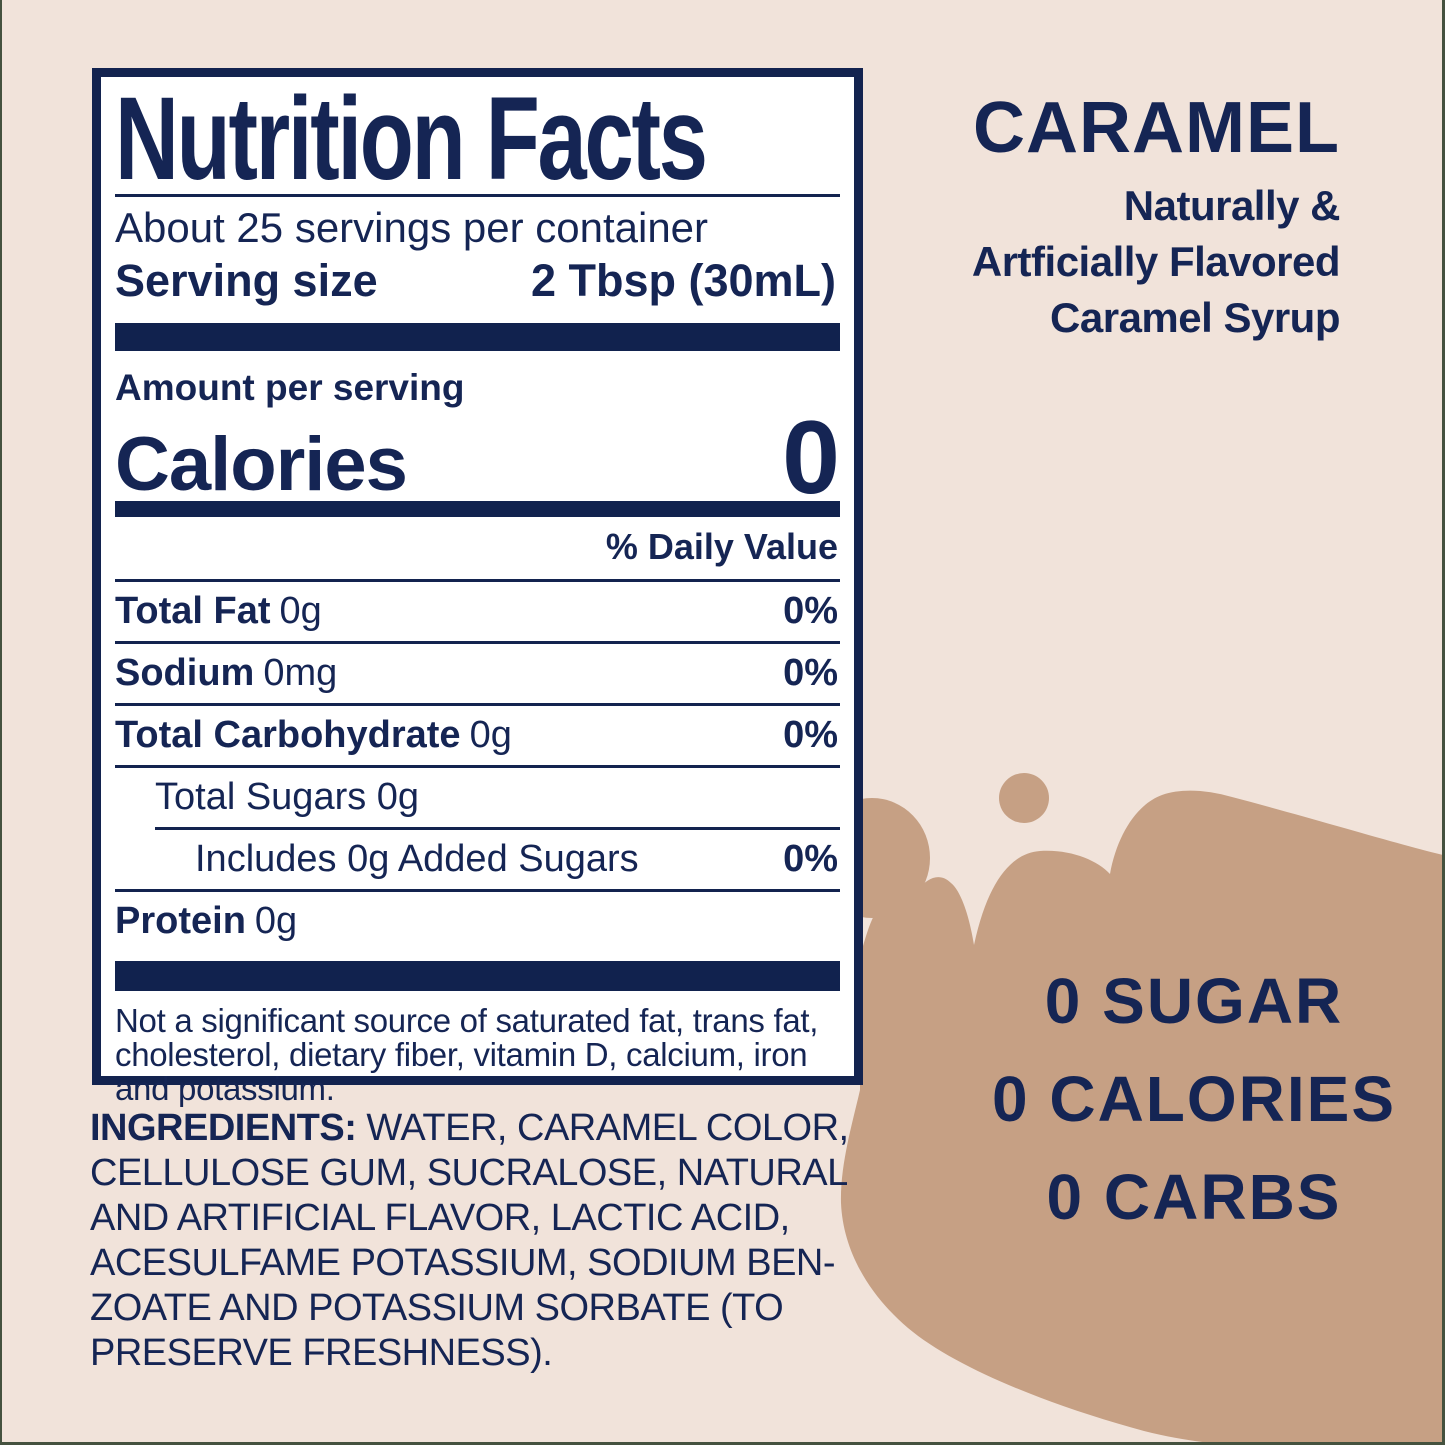 Image resolution: width=1445 pixels, height=1445 pixels. Describe the element at coordinates (223, 1128) in the screenshot. I see `ingredients-label: INGREDIENTS:` at that location.